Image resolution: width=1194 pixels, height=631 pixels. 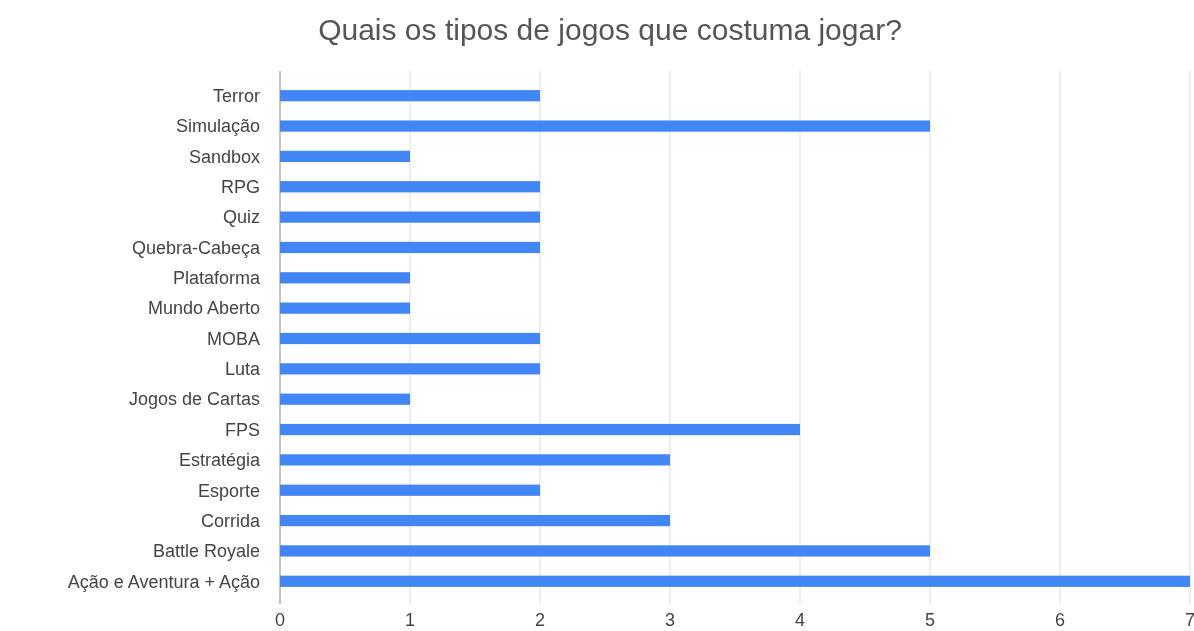 What do you see at coordinates (242, 429) in the screenshot?
I see `y-tick-label: FPS` at bounding box center [242, 429].